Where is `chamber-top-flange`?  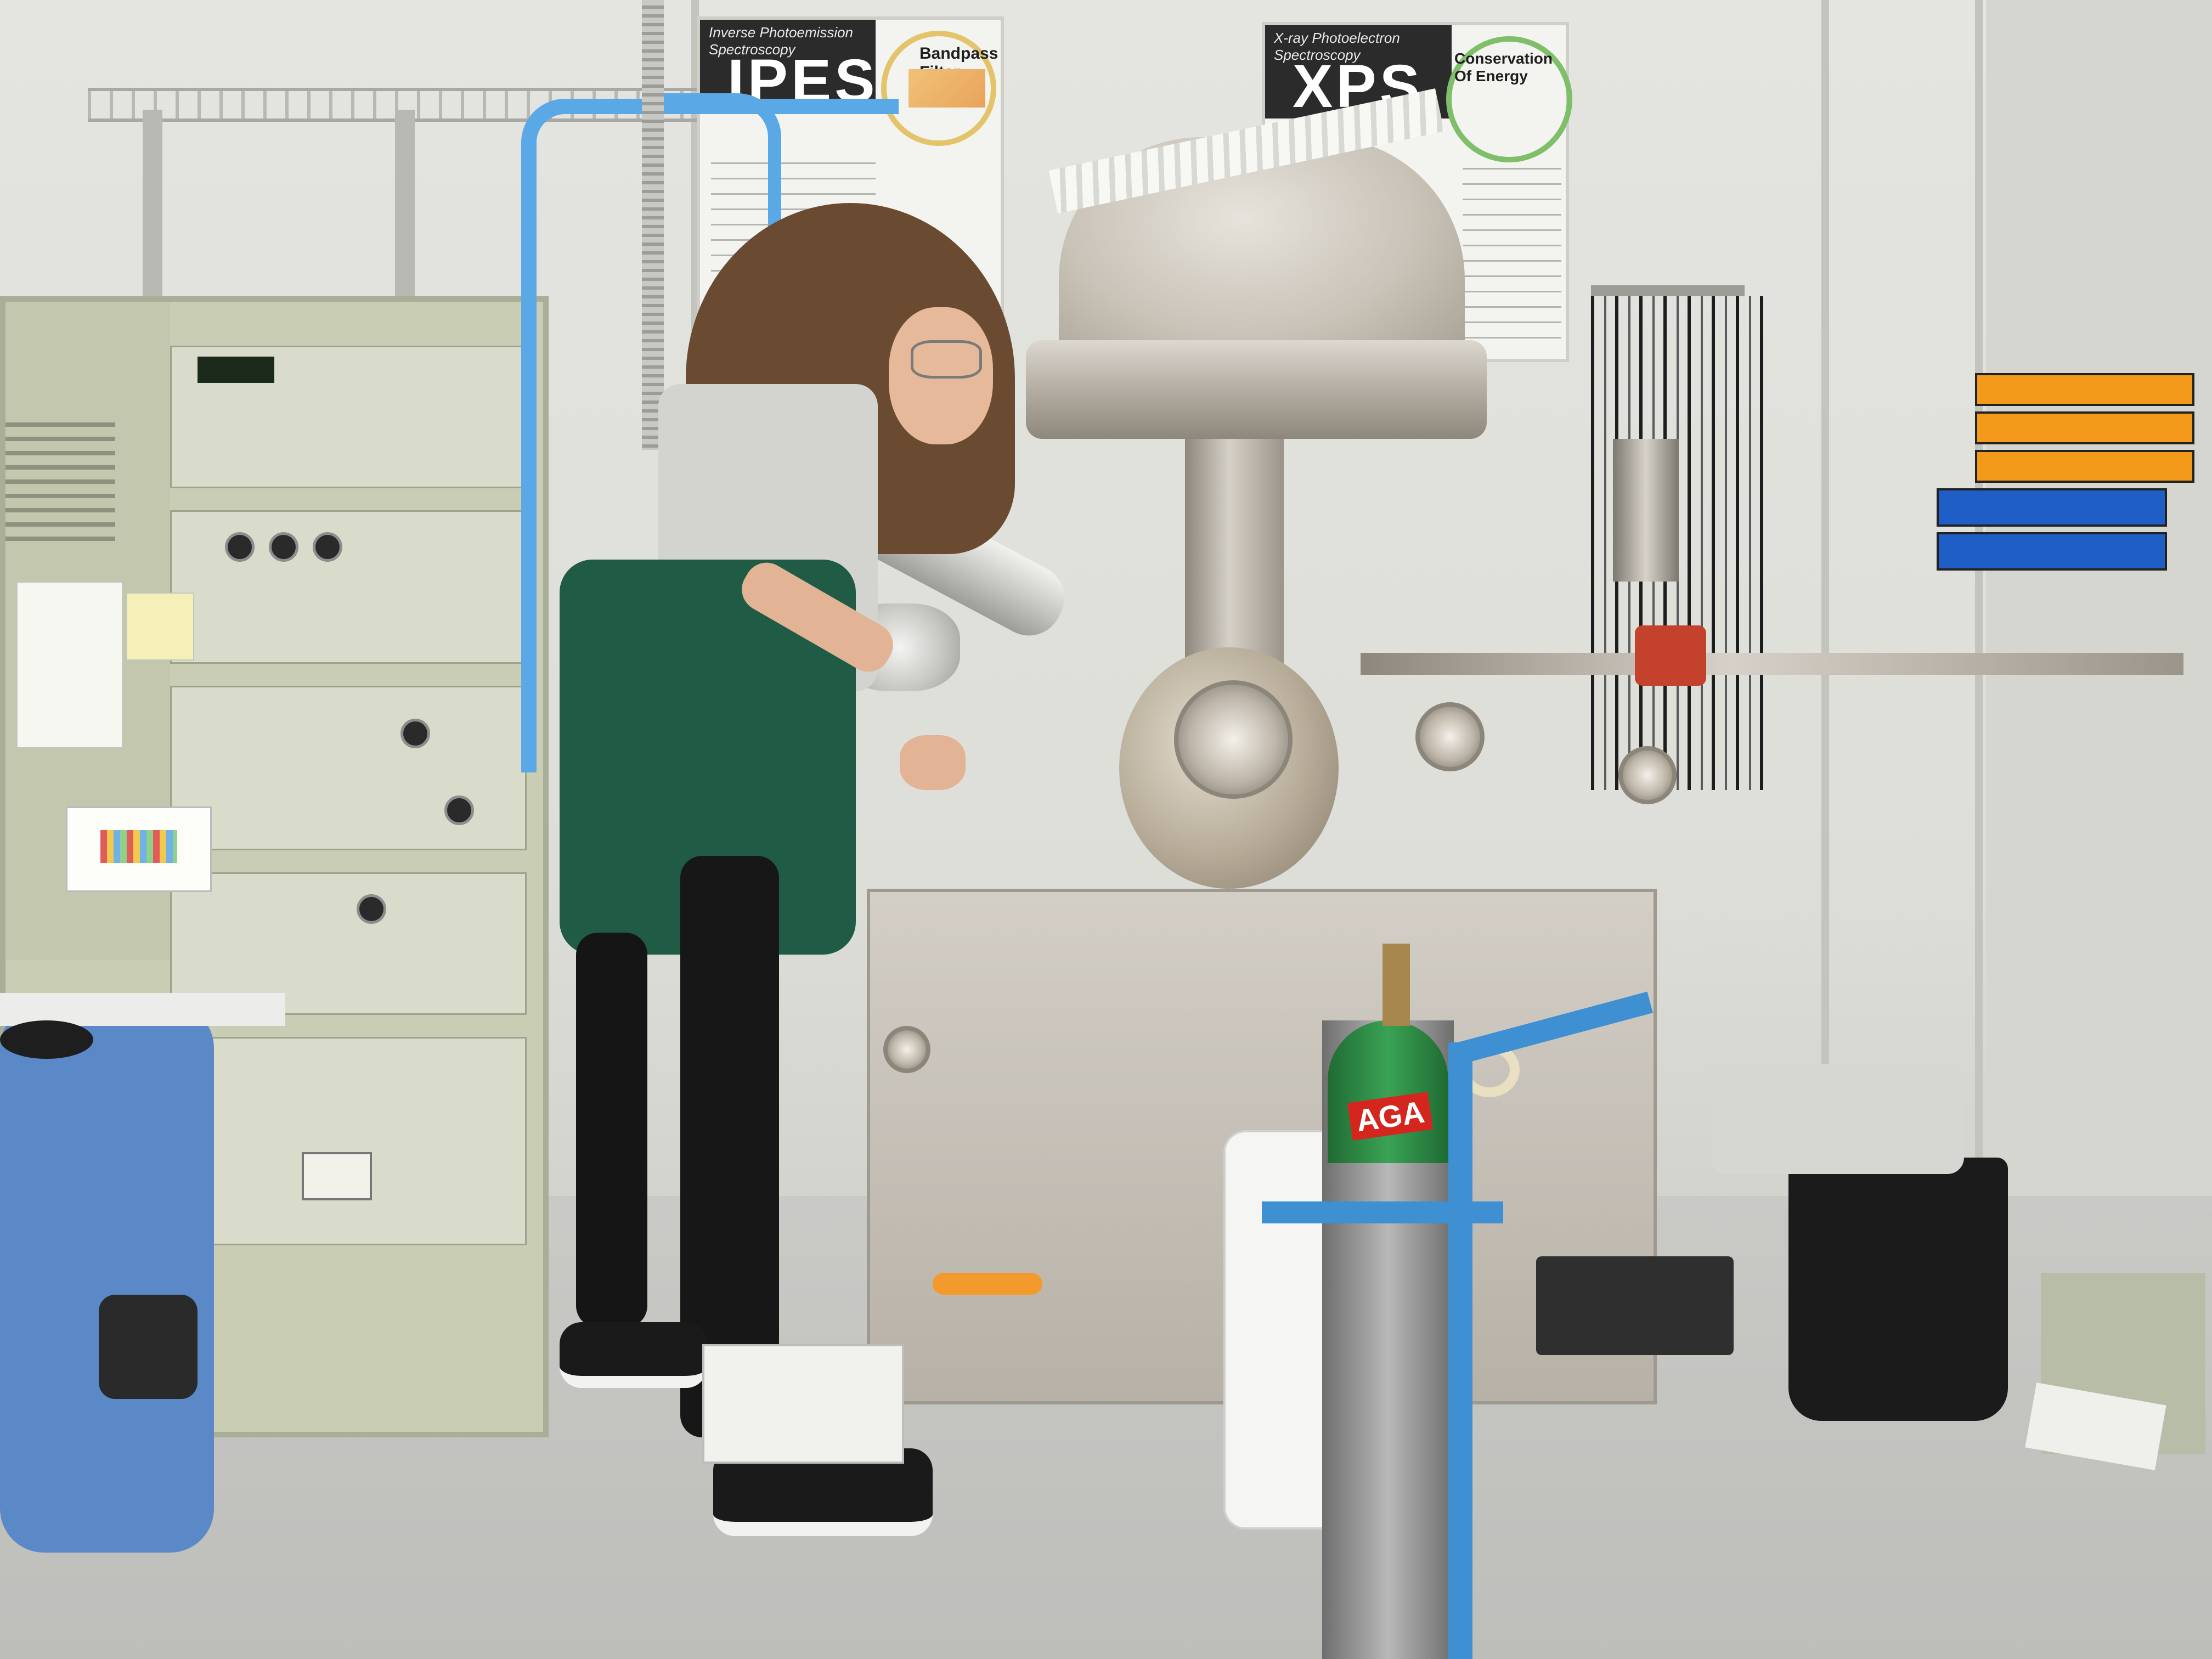 chamber-top-flange is located at coordinates (1256, 389).